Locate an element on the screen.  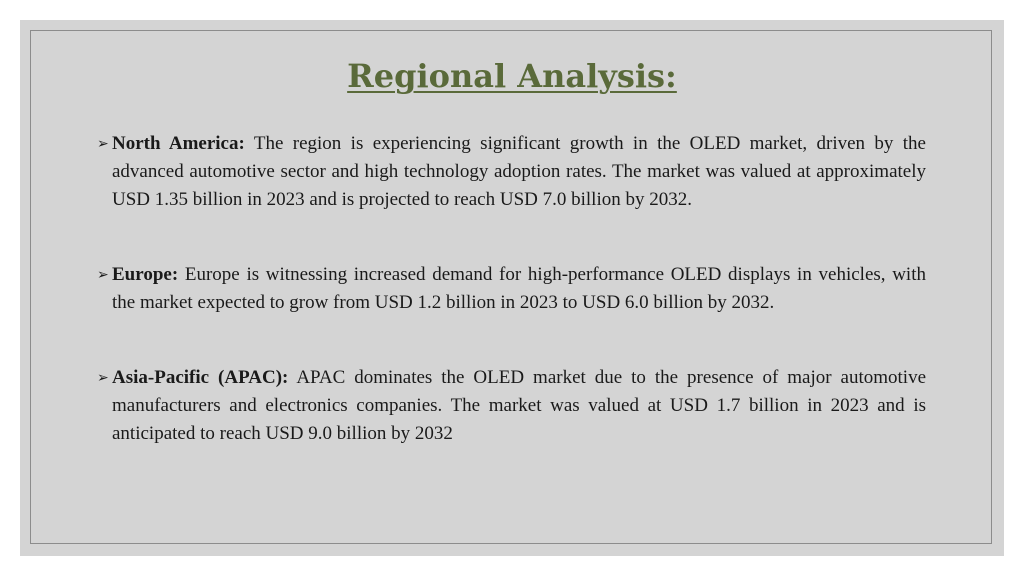
bullet-label-apac: Asia-Pacific (APAC): is located at coordinates (200, 377).